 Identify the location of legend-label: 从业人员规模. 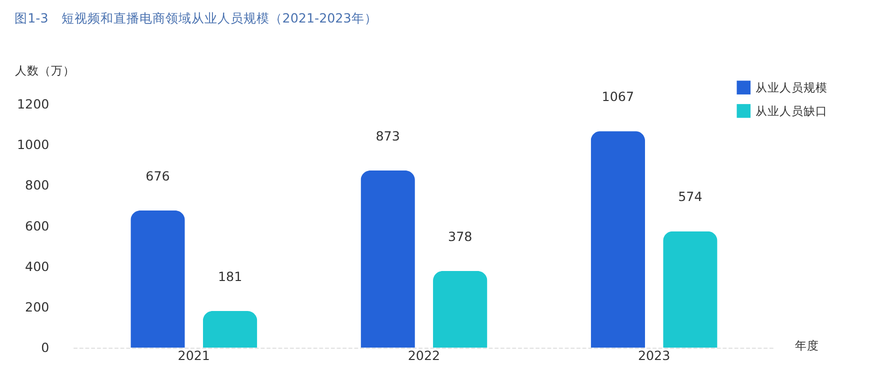
(791, 87).